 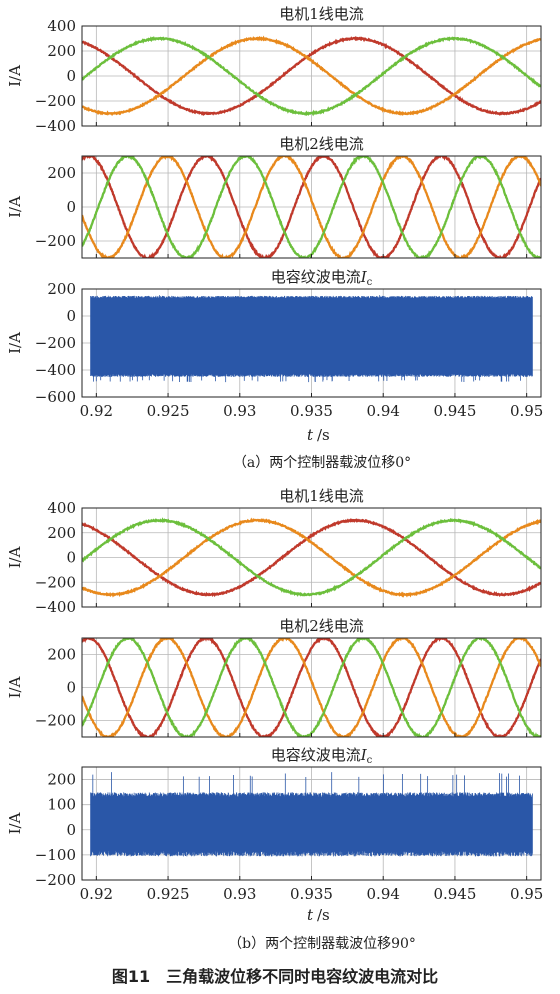 What do you see at coordinates (55, 397) in the screenshot?
I see `y-tick-label: −600` at bounding box center [55, 397].